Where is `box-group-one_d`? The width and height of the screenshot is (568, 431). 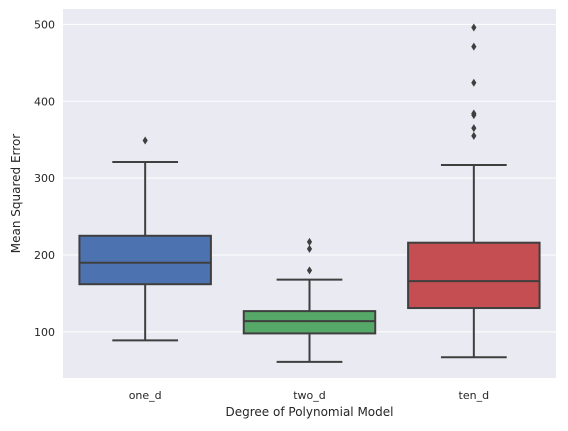 box-group-one_d is located at coordinates (145, 239).